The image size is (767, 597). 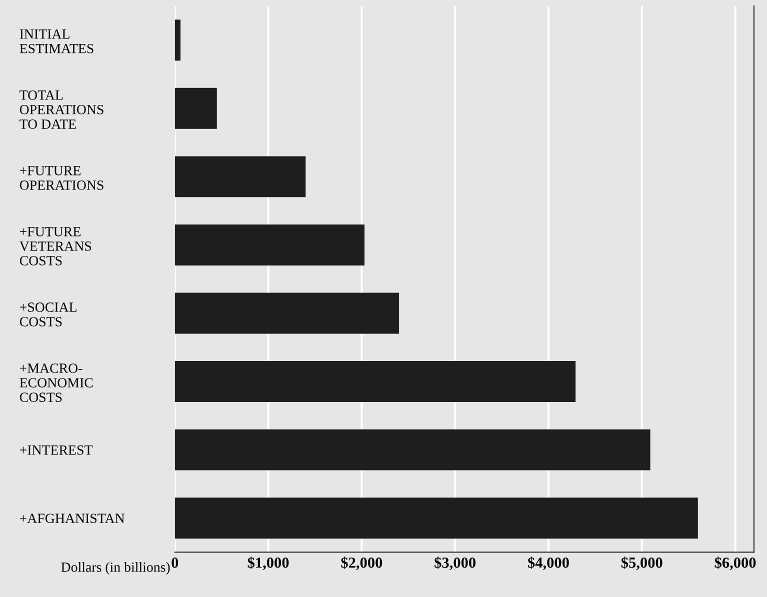 I want to click on y-tick-label: +INTEREST, so click(x=56, y=450).